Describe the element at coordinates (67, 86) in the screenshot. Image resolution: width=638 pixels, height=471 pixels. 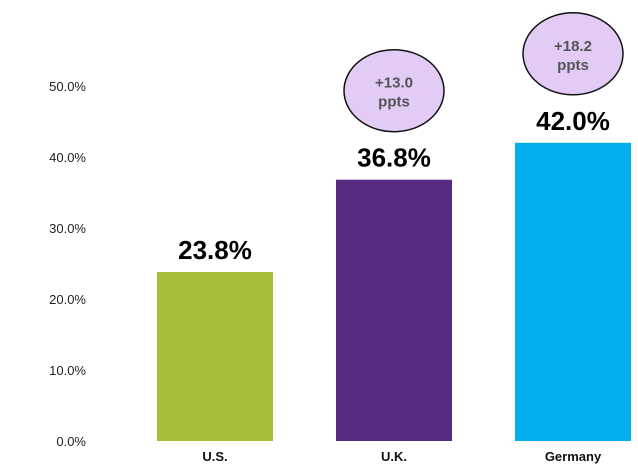
I see `y-tick-label: 50.0%` at that location.